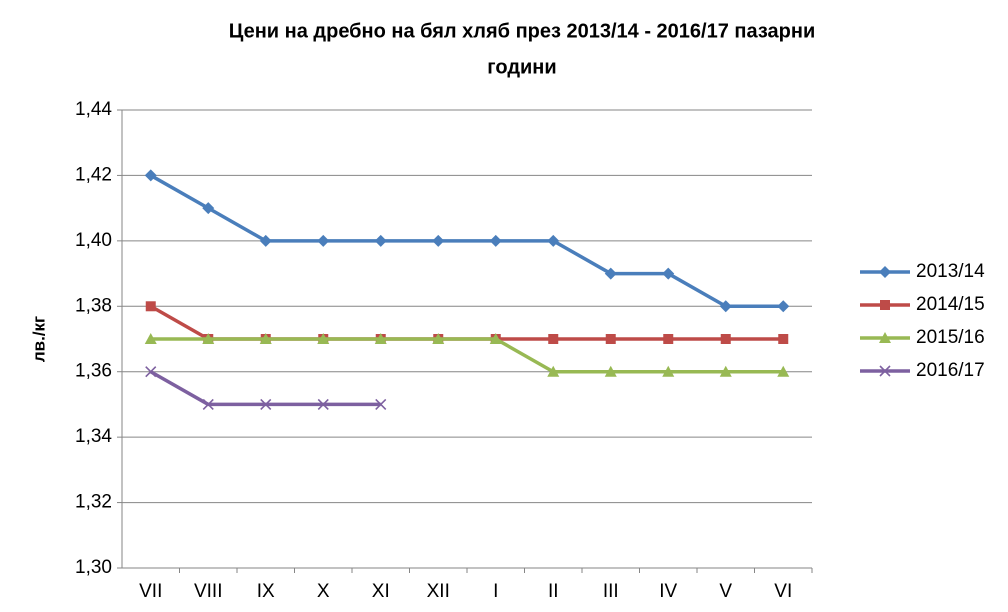 Image resolution: width=1008 pixels, height=612 pixels. I want to click on x-tick-label: I, so click(495, 591).